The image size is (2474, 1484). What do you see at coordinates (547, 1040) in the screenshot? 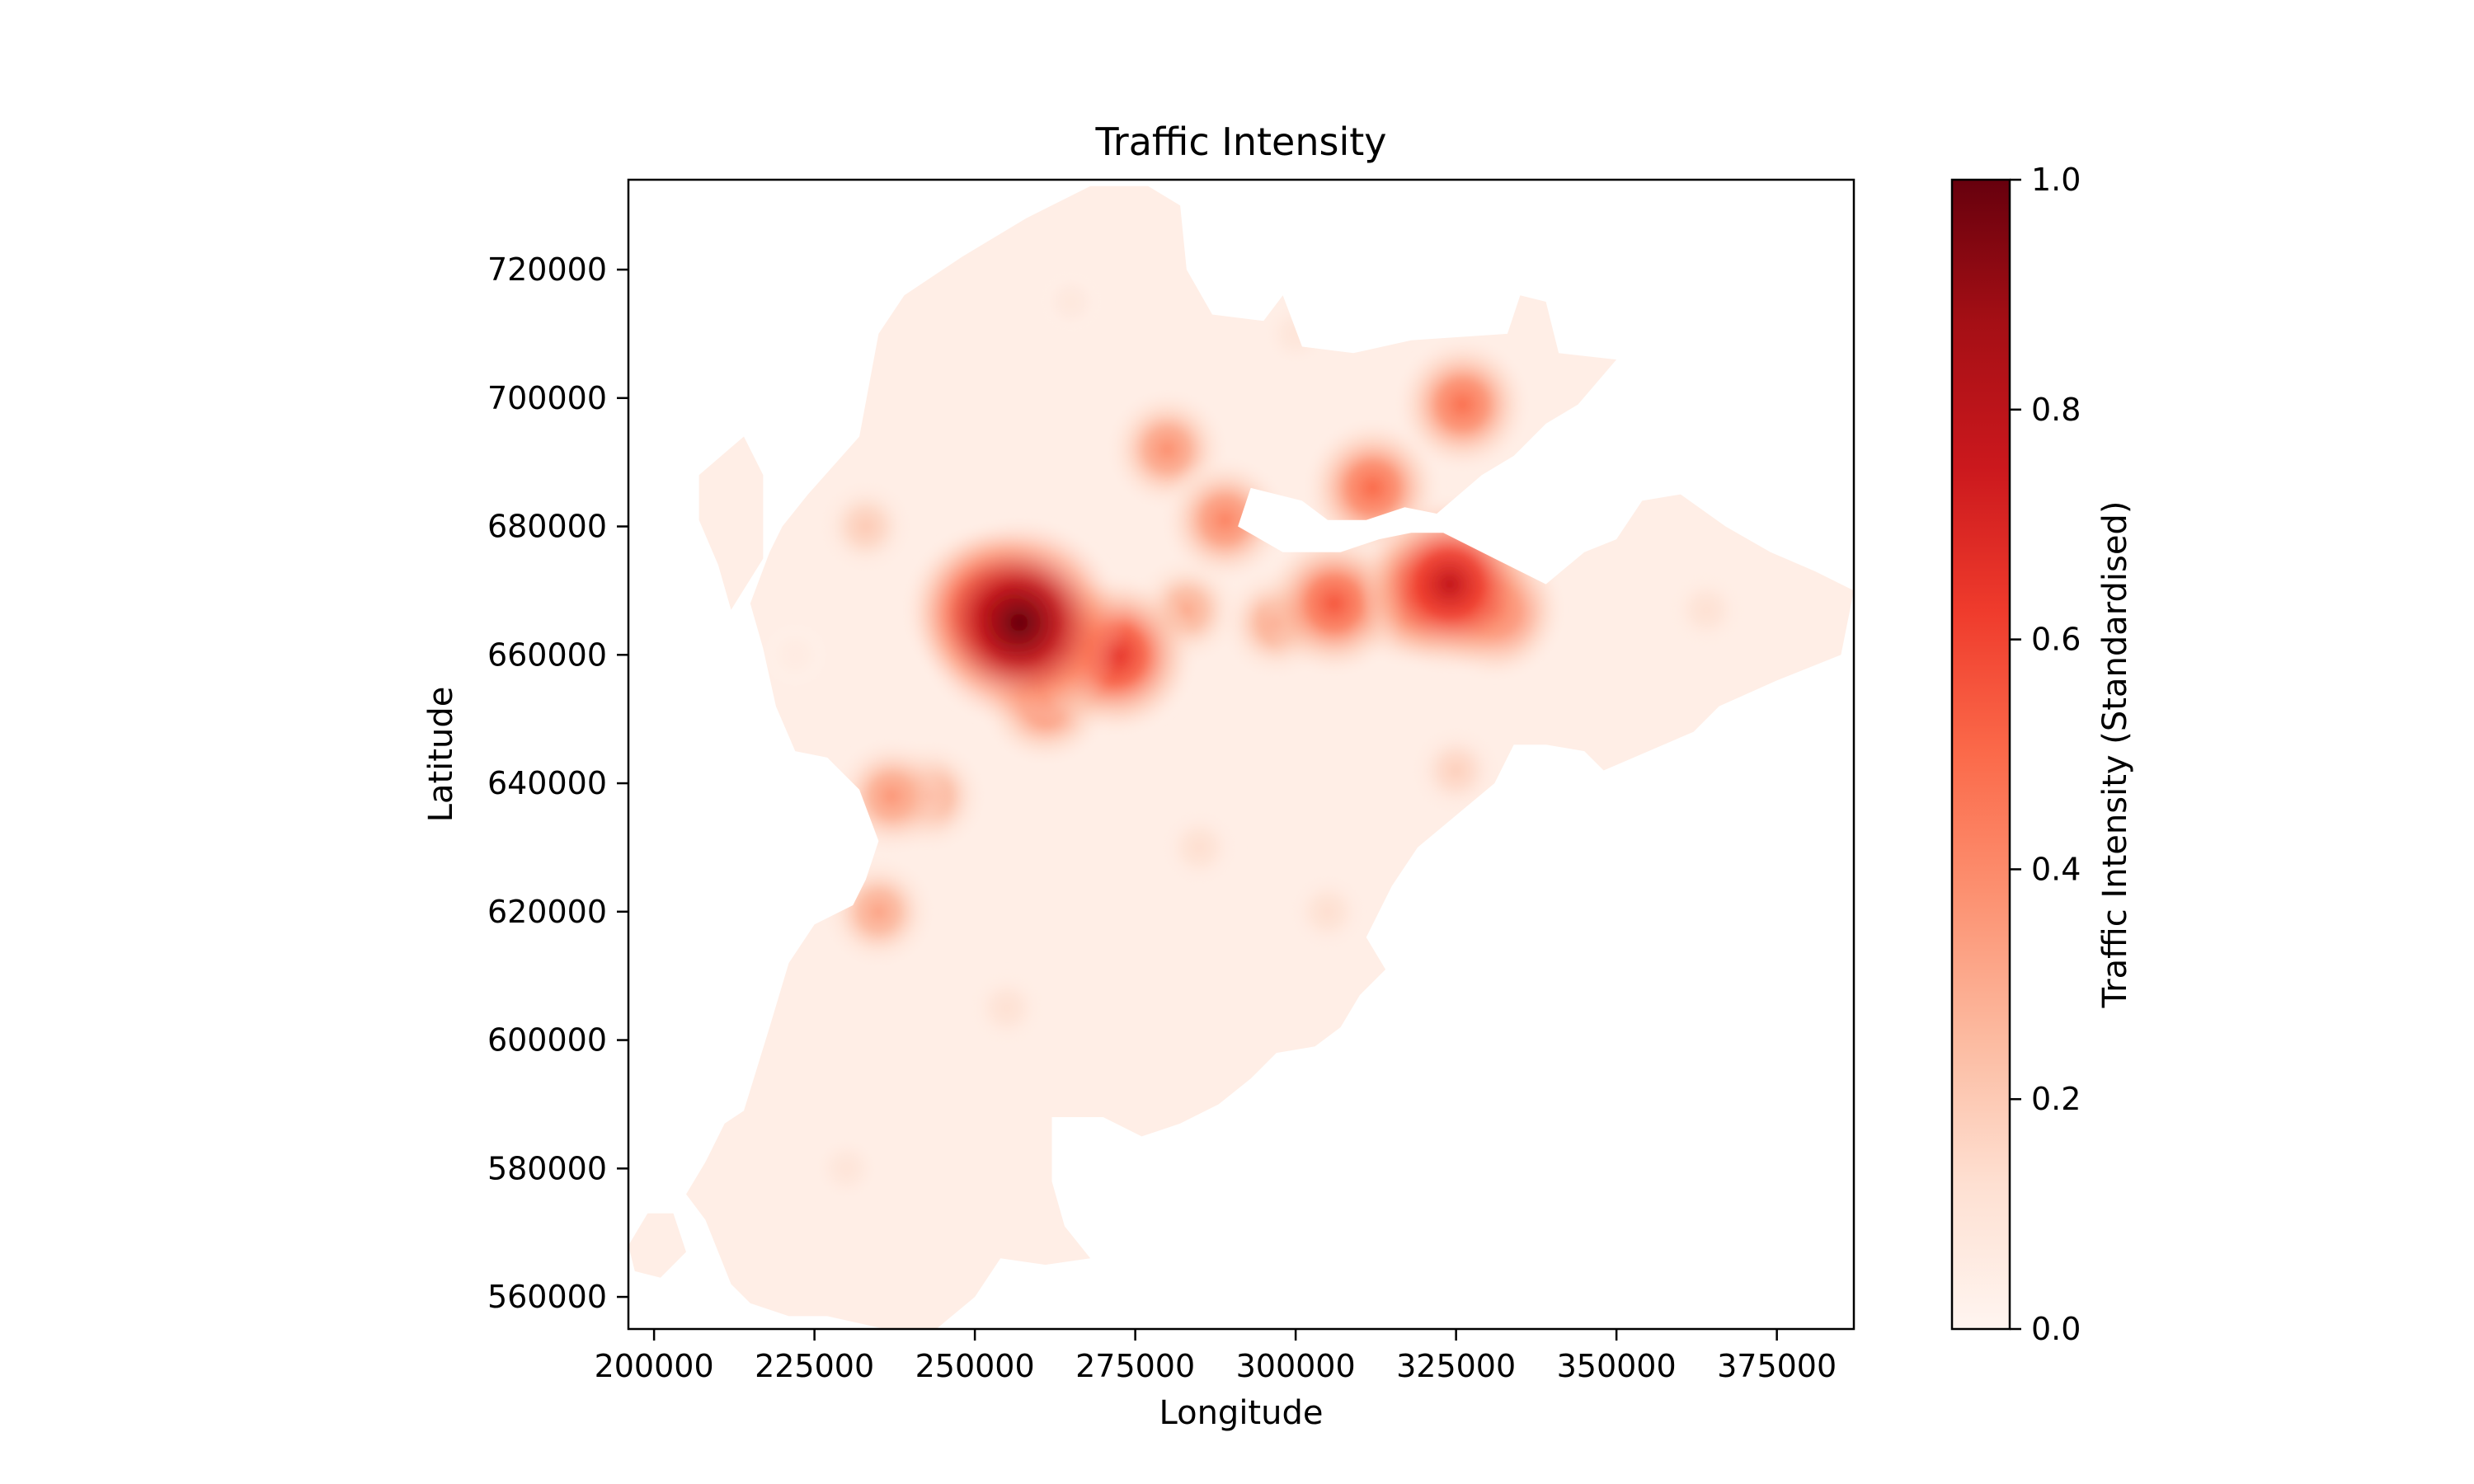
I see `y-tick-label: 600000` at bounding box center [547, 1040].